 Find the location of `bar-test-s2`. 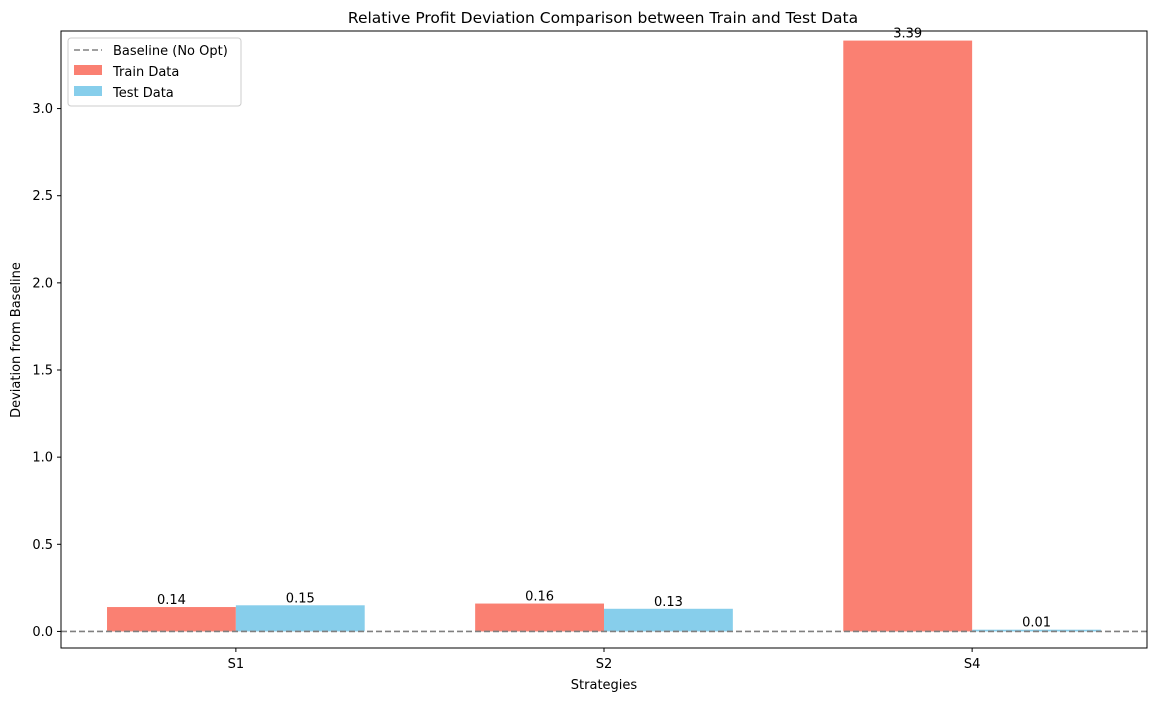

bar-test-s2 is located at coordinates (668, 620).